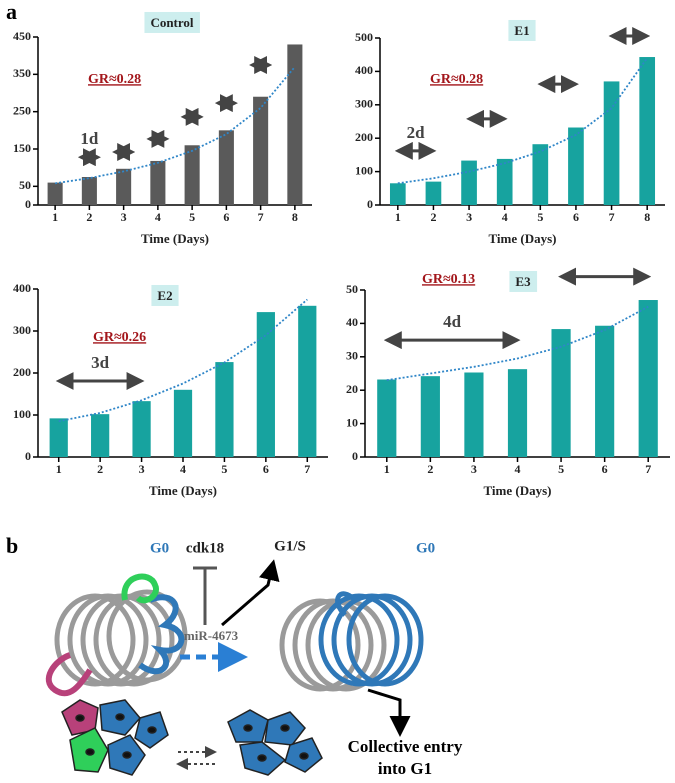  I want to click on exchange-arrows, so click(196, 758).